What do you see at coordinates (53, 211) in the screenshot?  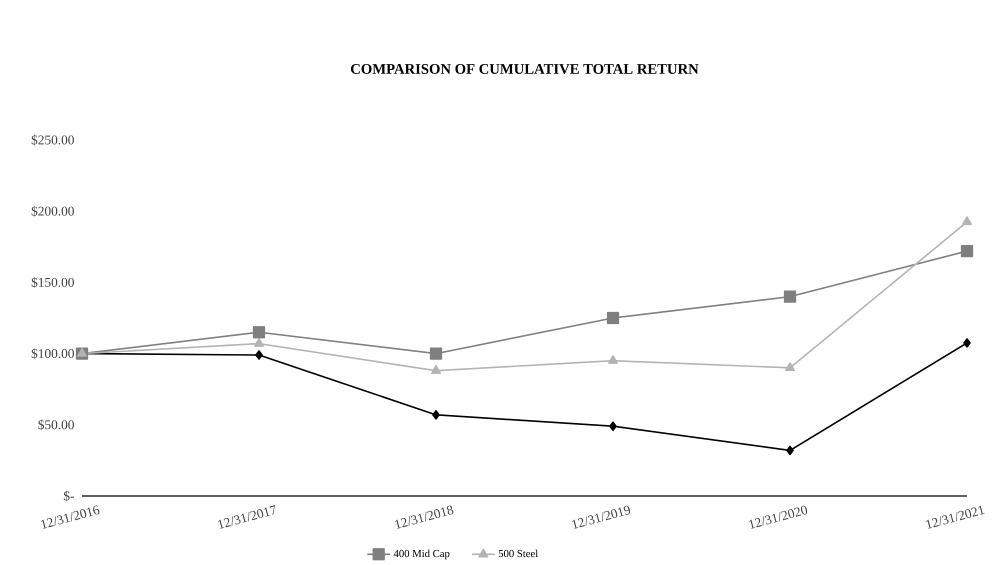 I see `y-tick-label: $200.00` at bounding box center [53, 211].